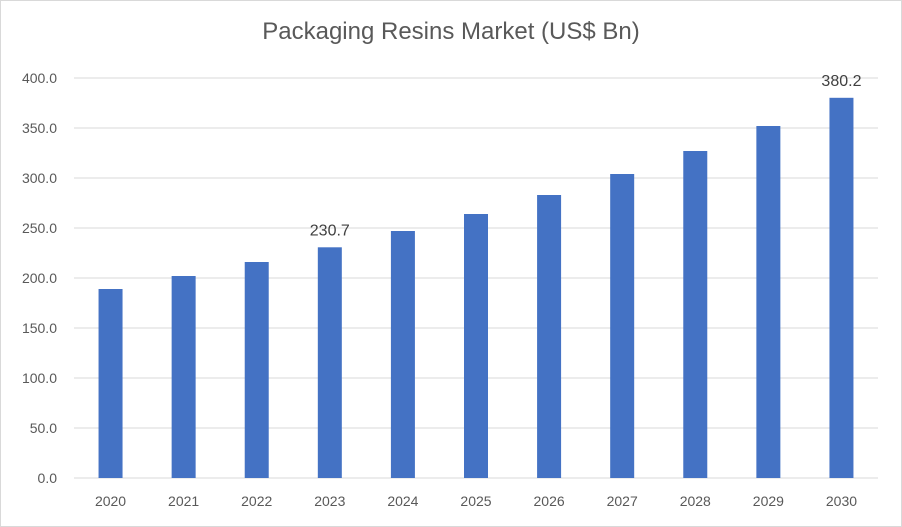 This screenshot has height=527, width=902. I want to click on y-tick-label: 300.0, so click(39, 178).